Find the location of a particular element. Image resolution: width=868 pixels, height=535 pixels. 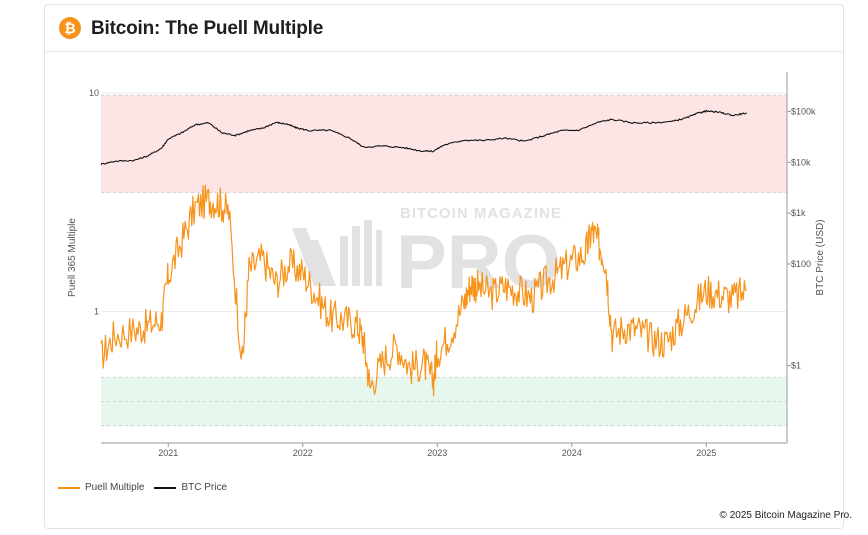

chart-legend: Puell Multiple BTC Price is located at coordinates (142, 487).